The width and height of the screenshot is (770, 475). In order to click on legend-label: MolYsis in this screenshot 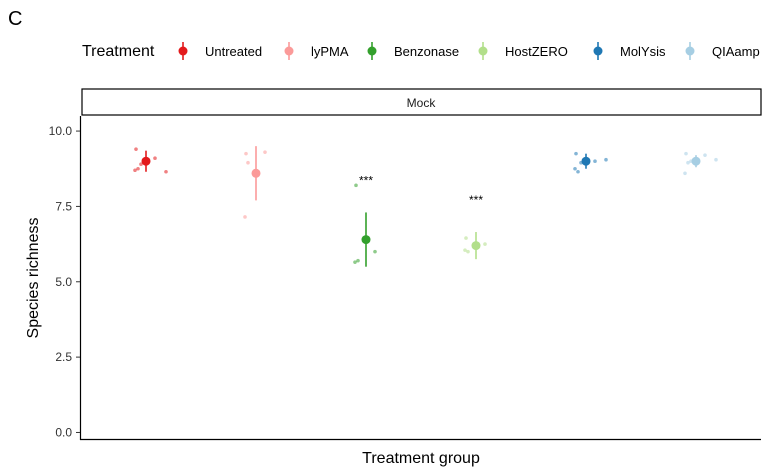, I will do `click(643, 51)`.